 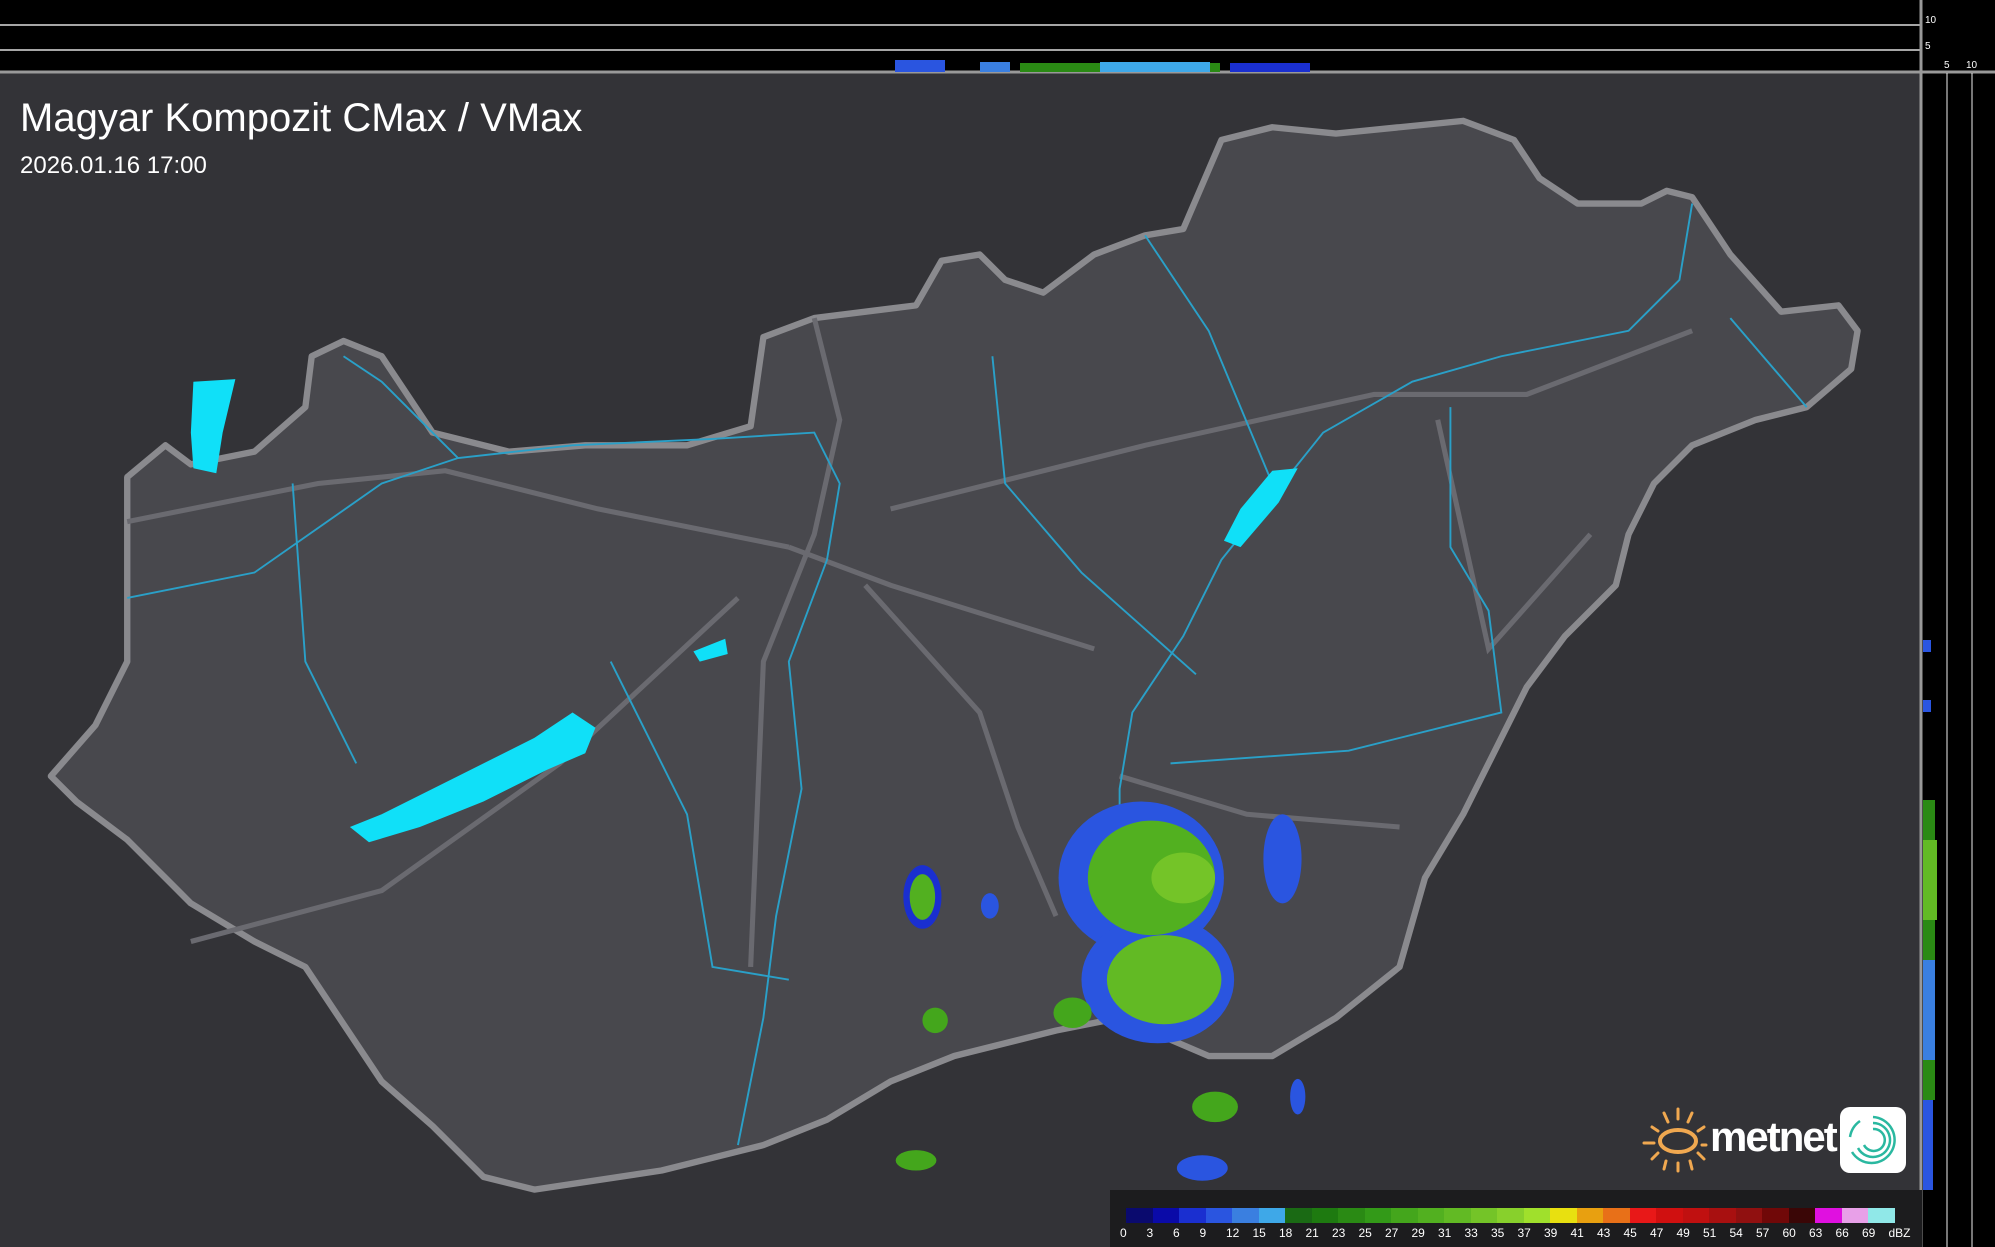 I want to click on legend-tick: 15, so click(x=1259, y=1233).